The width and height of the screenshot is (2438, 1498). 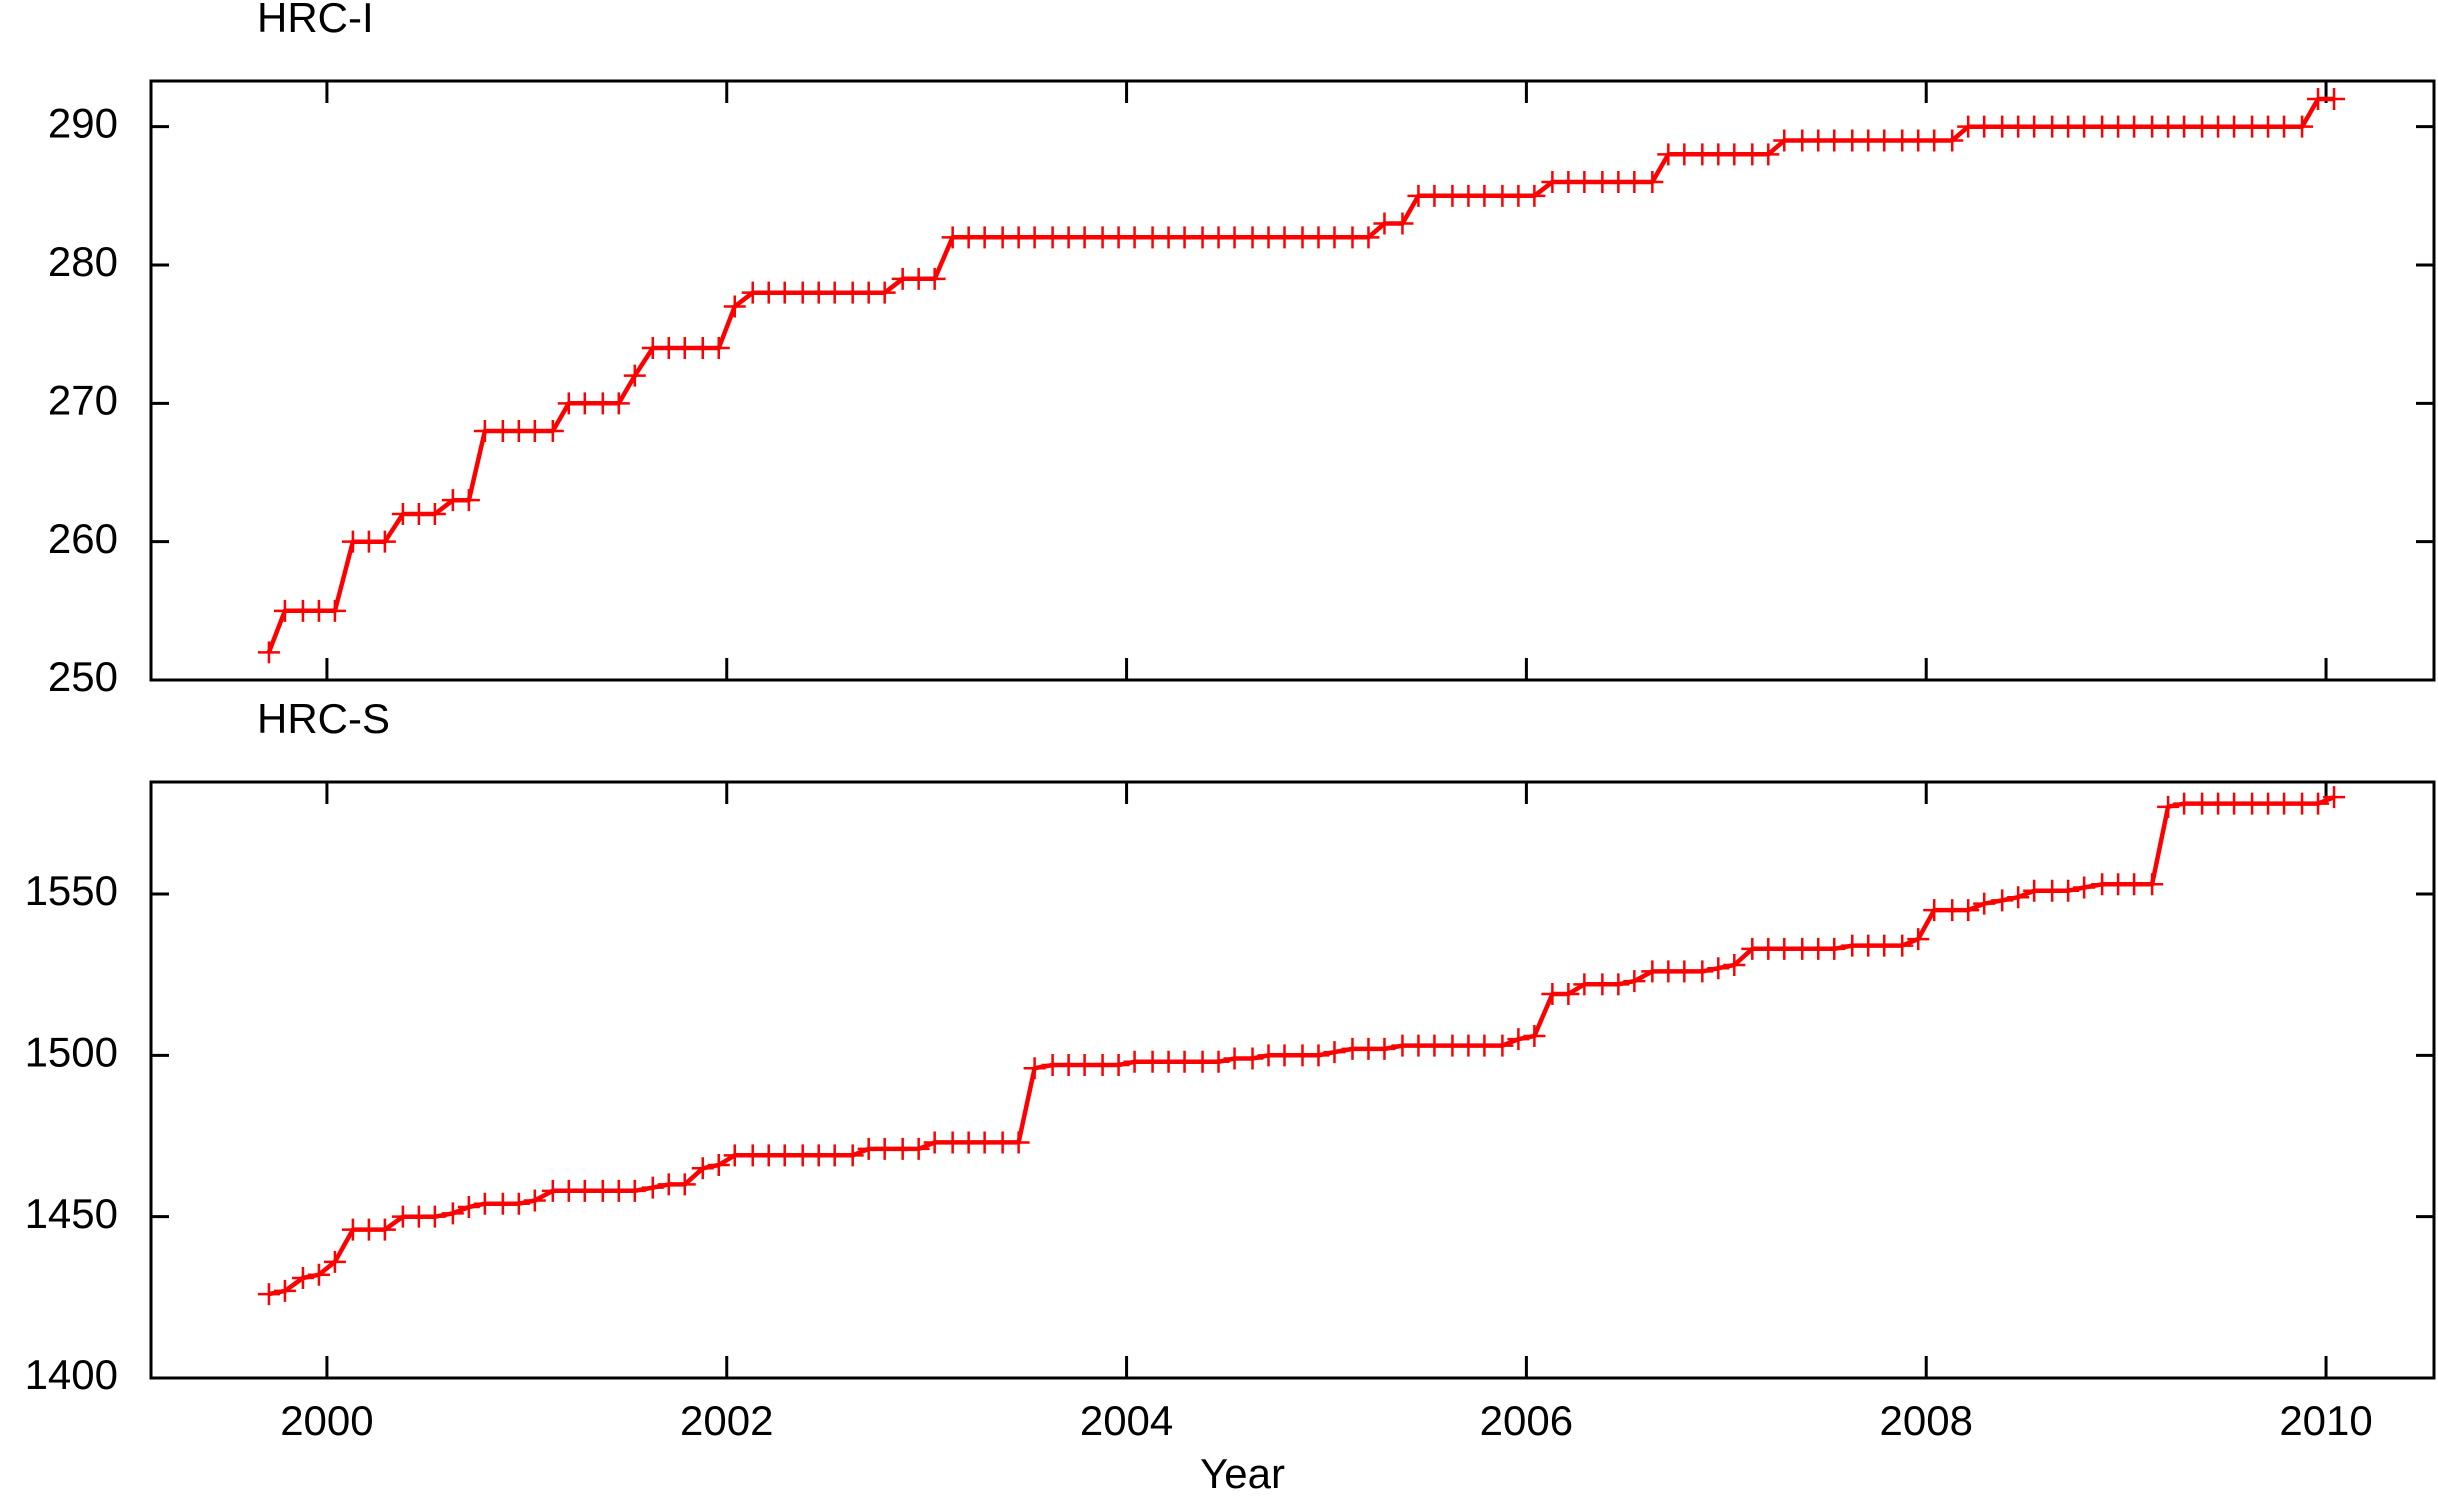 I want to click on x-tick-label: 2002, so click(x=726, y=1420).